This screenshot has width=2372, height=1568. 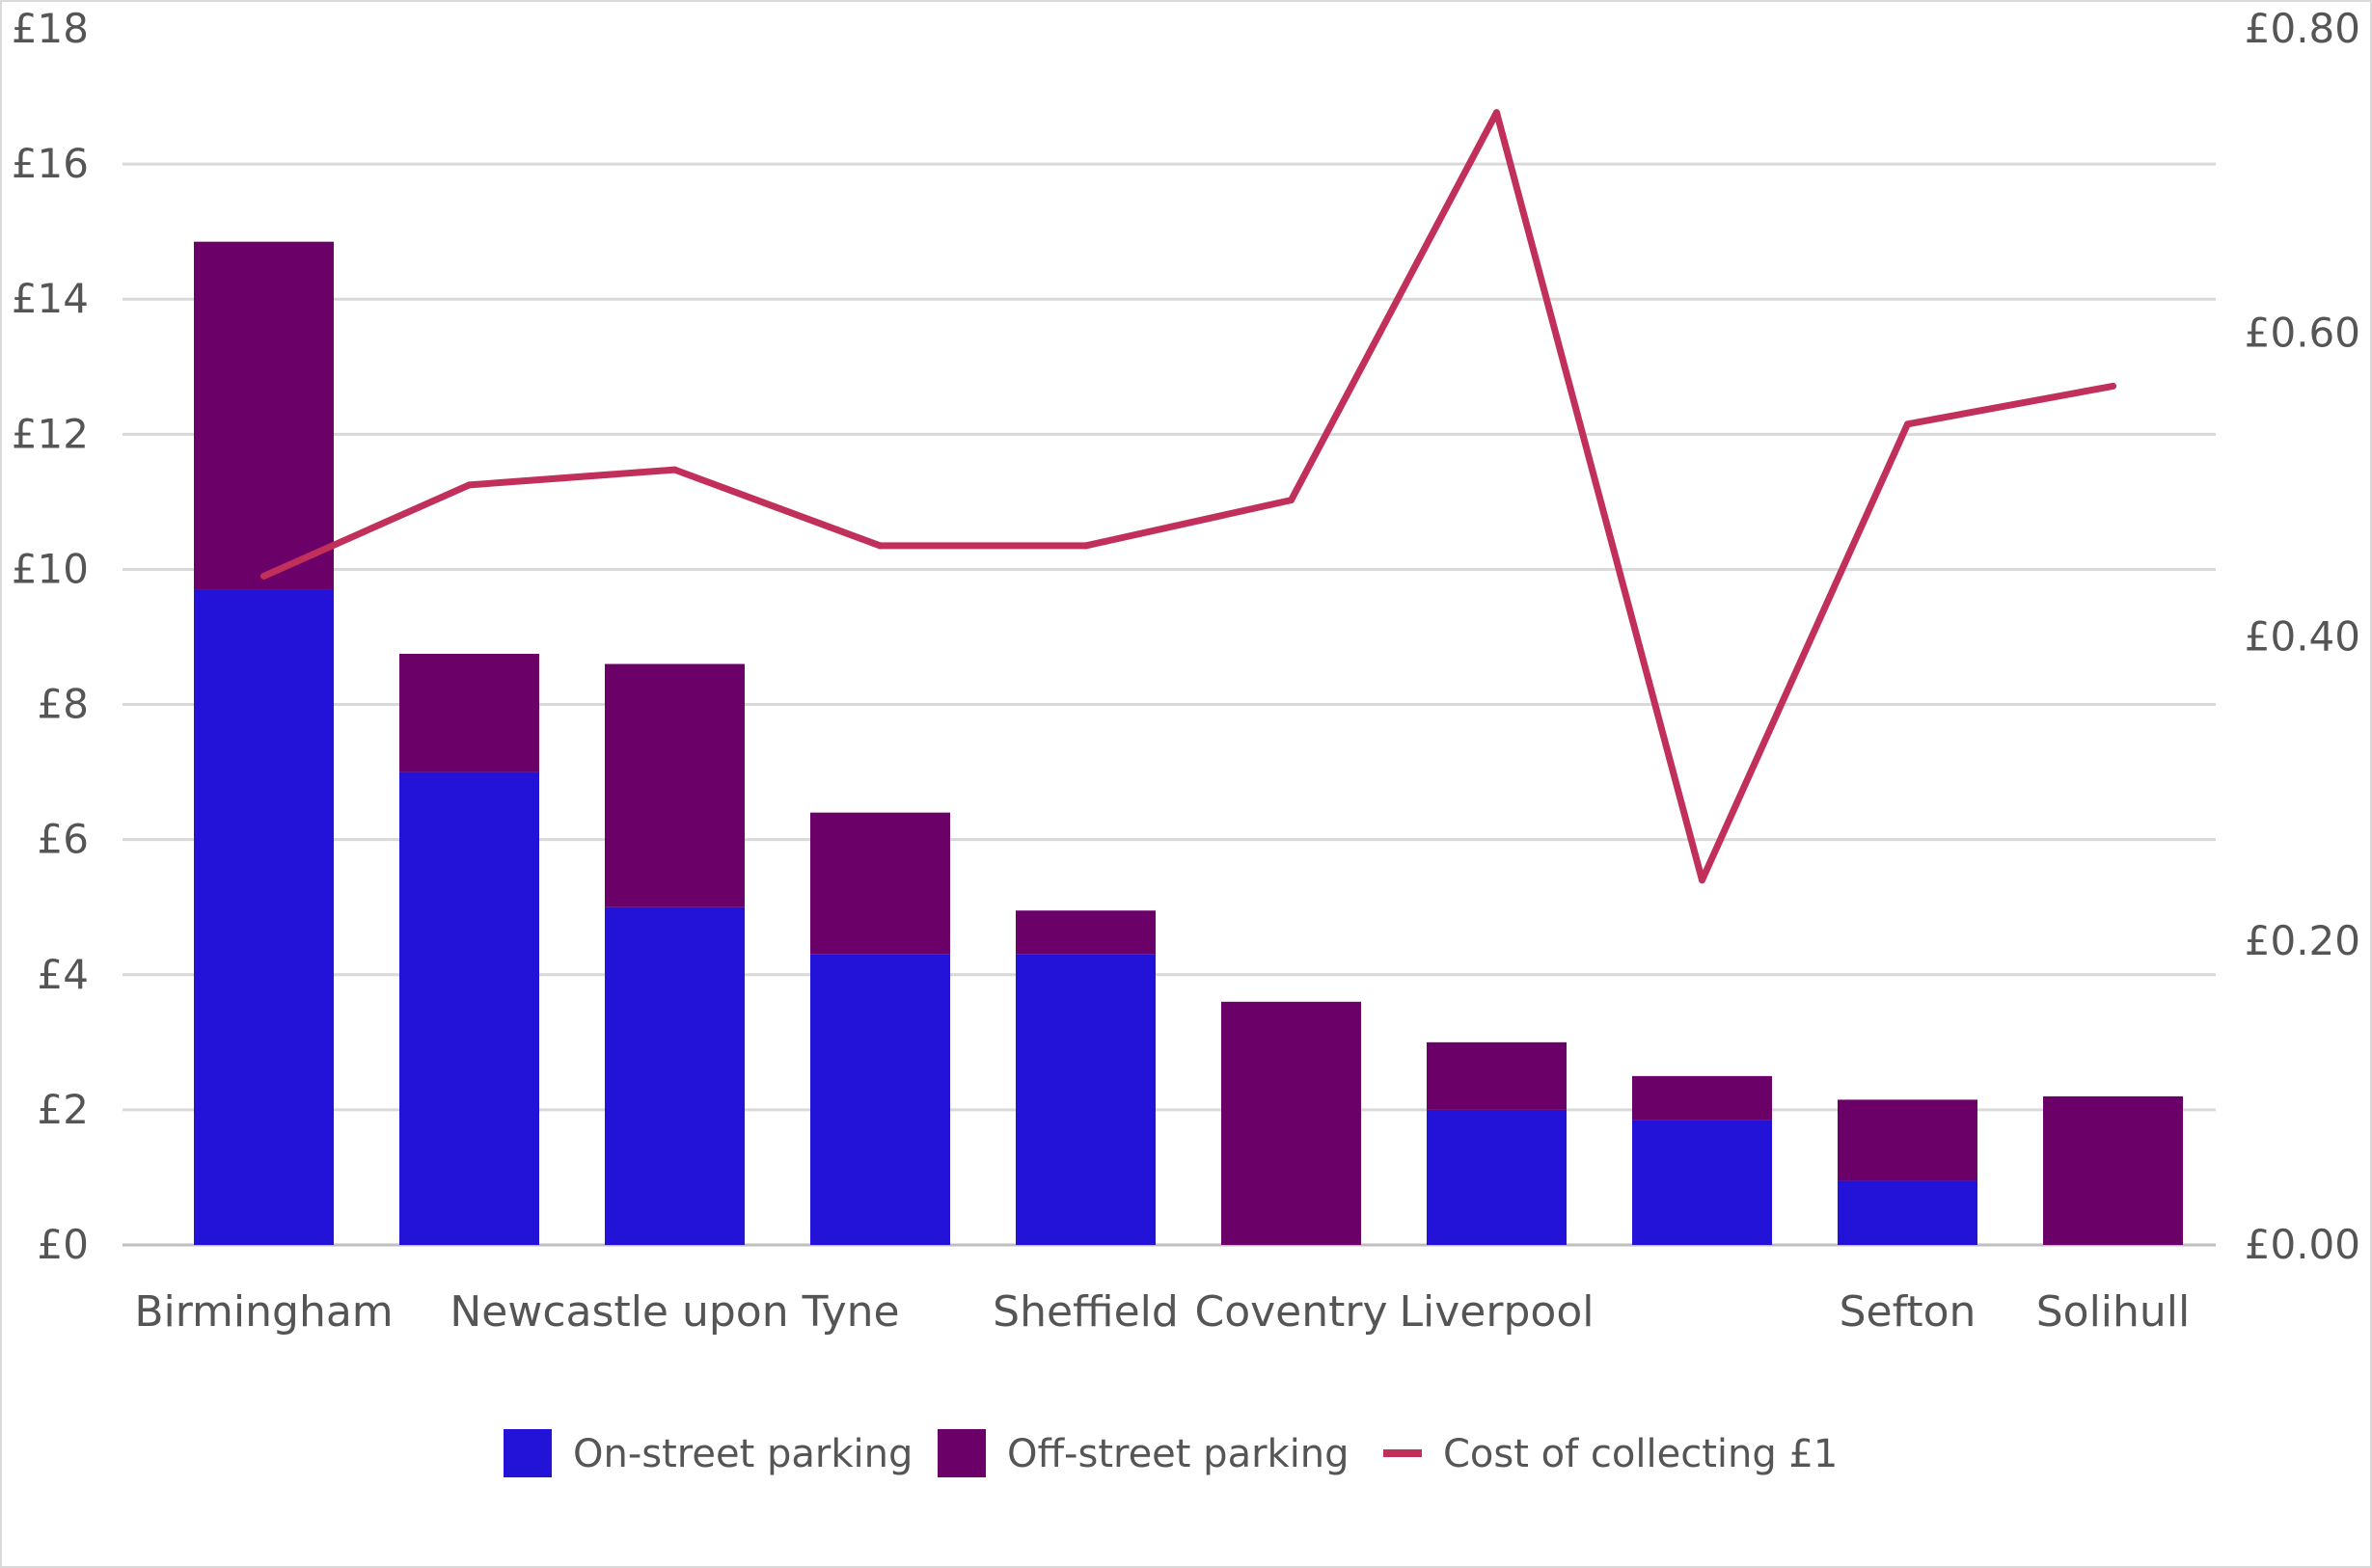 I want to click on left-tick-label: £0, so click(x=64, y=1244).